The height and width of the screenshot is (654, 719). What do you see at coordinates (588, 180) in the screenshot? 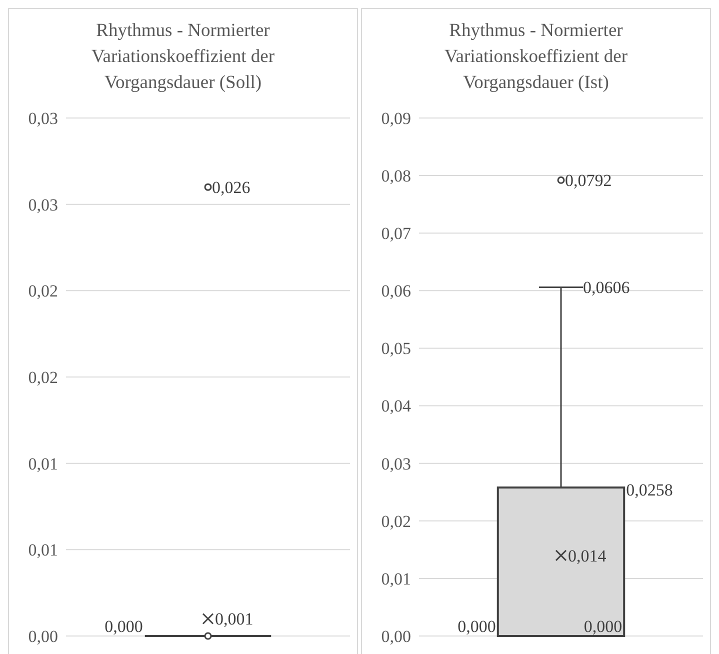
I see `annotation: 0,0792` at bounding box center [588, 180].